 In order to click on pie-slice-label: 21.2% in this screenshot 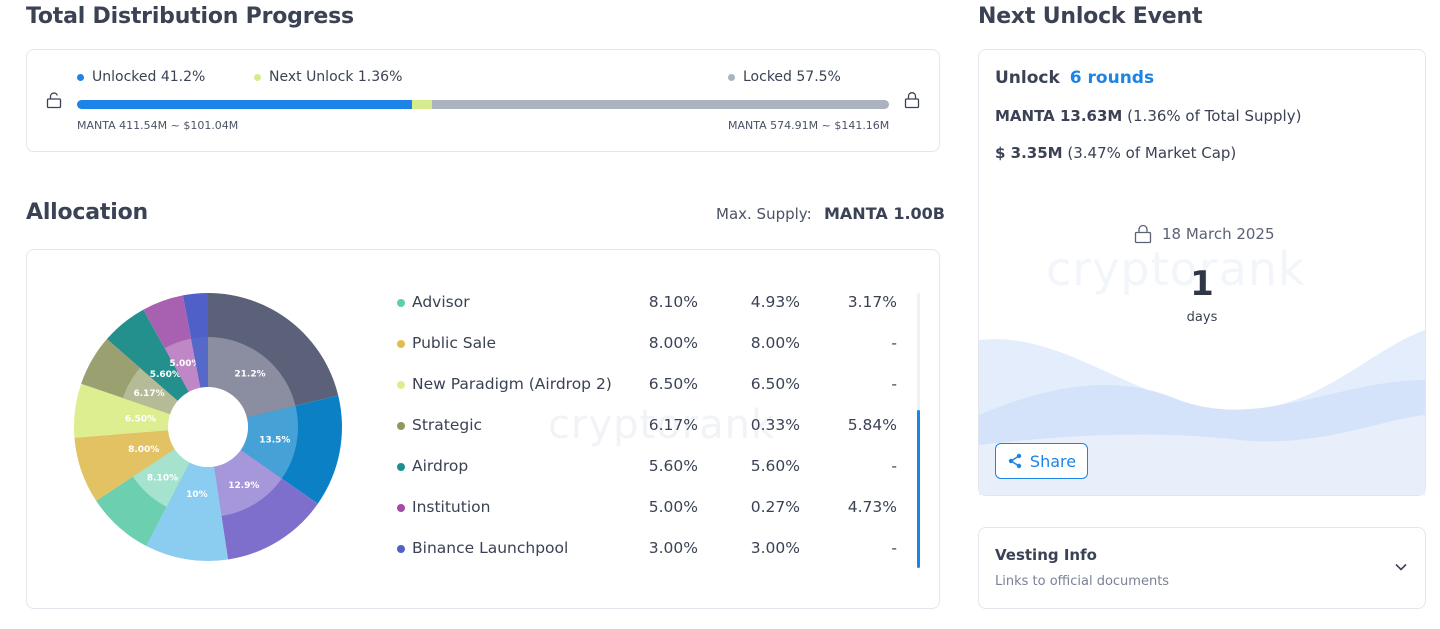, I will do `click(249, 375)`.